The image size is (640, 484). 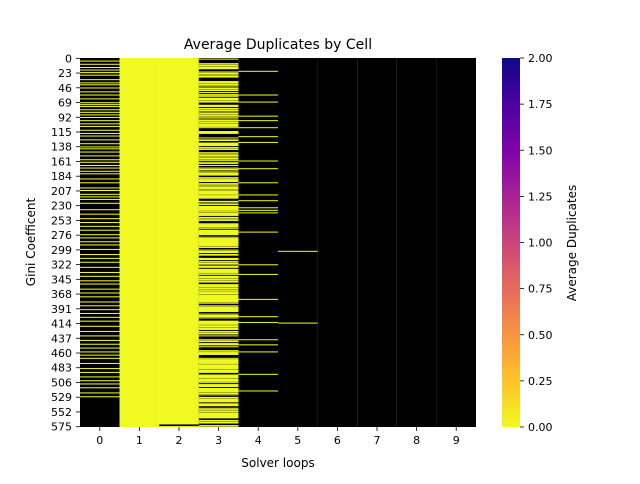 I want to click on x-tick-label: 3, so click(x=218, y=440).